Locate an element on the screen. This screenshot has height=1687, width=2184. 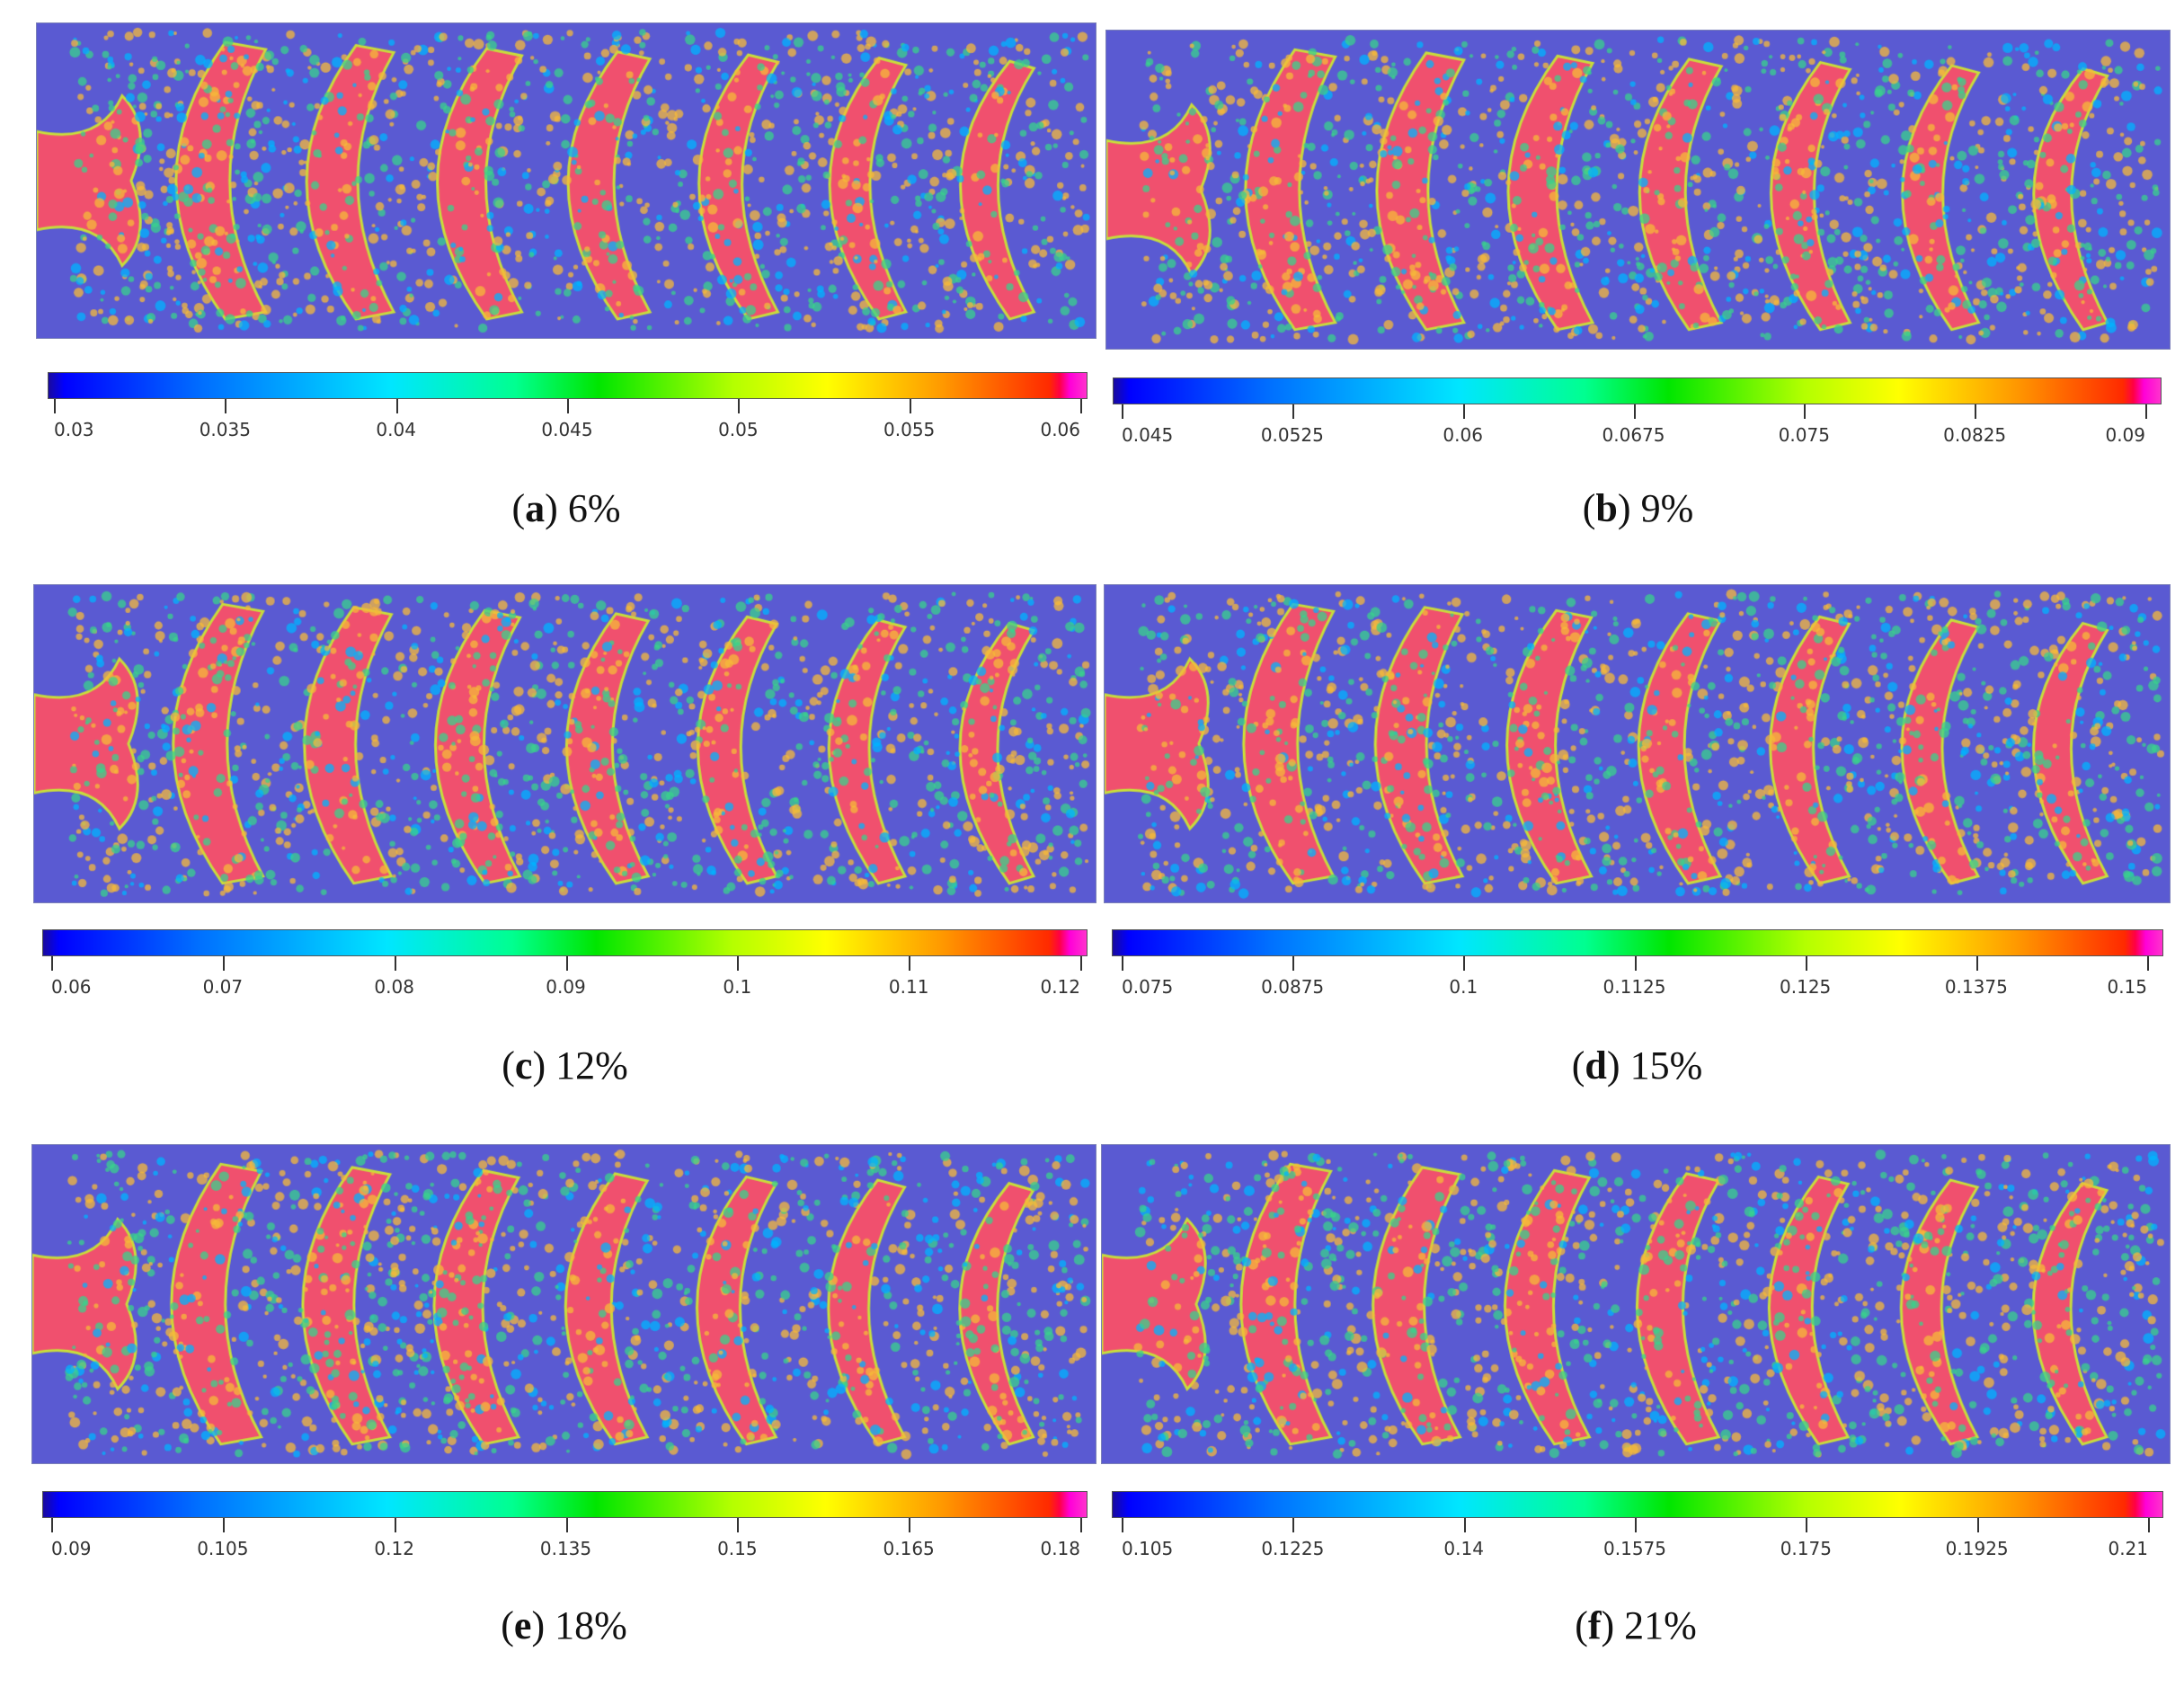
colorbar-tick-label: 0.165 is located at coordinates (909, 1548).